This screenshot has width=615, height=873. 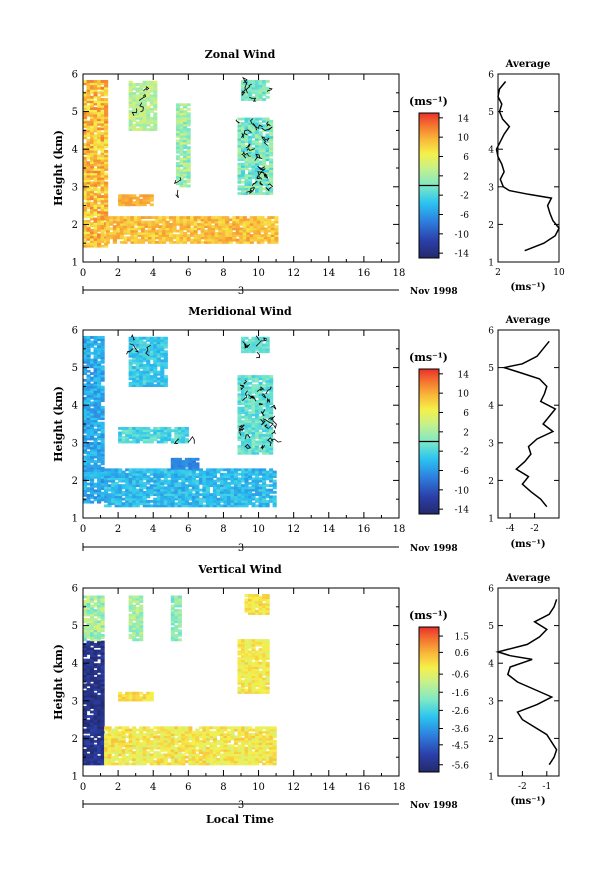 I want to click on heatmap-cells, so click(x=181, y=164).